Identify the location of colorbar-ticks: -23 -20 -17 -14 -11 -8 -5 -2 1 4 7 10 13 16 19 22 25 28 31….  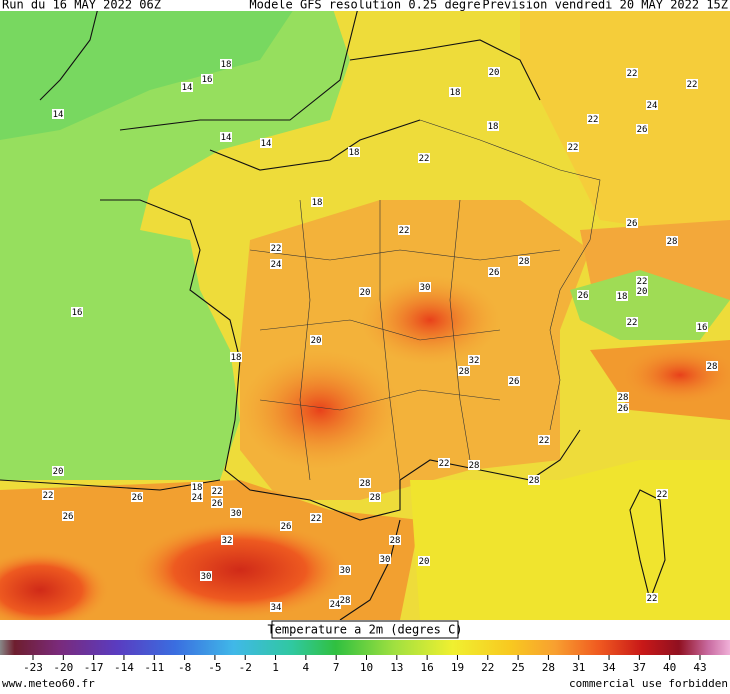
(365, 664).